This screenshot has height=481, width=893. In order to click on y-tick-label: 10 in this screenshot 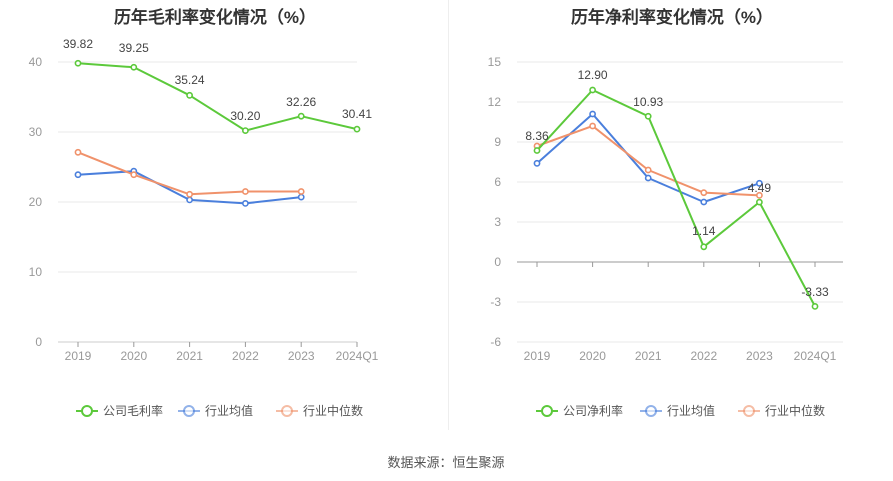, I will do `click(36, 272)`.